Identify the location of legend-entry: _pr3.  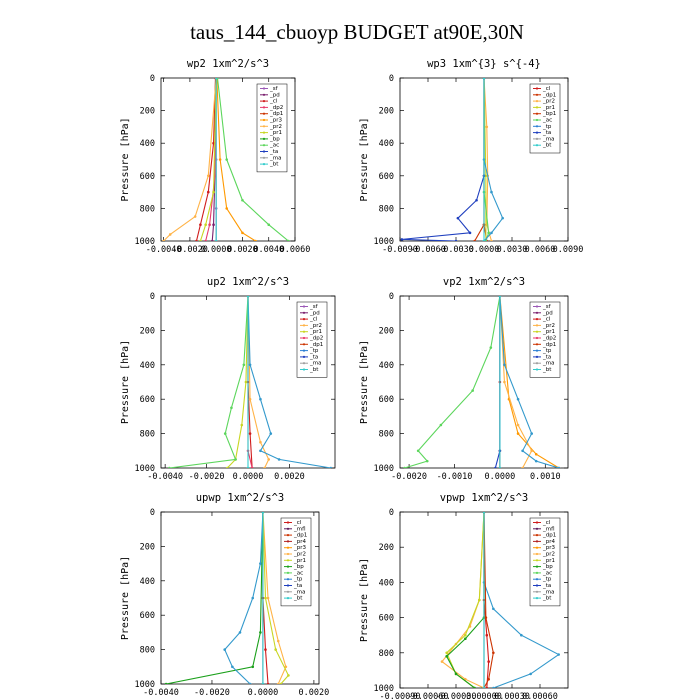
(276, 121).